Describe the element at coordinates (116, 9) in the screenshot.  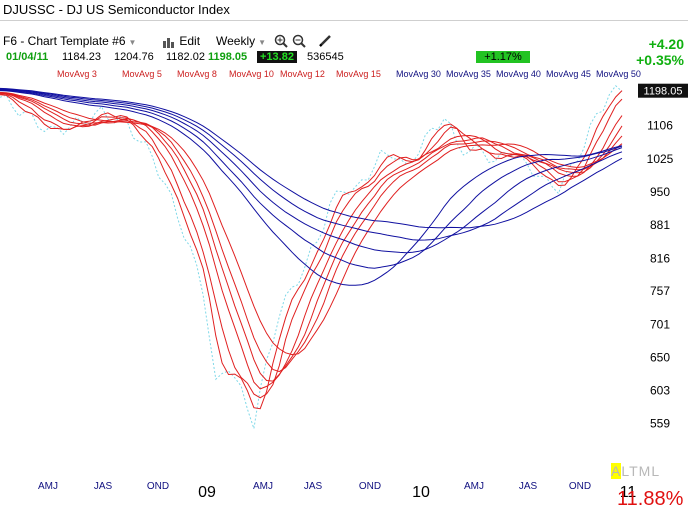
I see `window-title: DJUSSC - DJ US Semiconductor Index` at that location.